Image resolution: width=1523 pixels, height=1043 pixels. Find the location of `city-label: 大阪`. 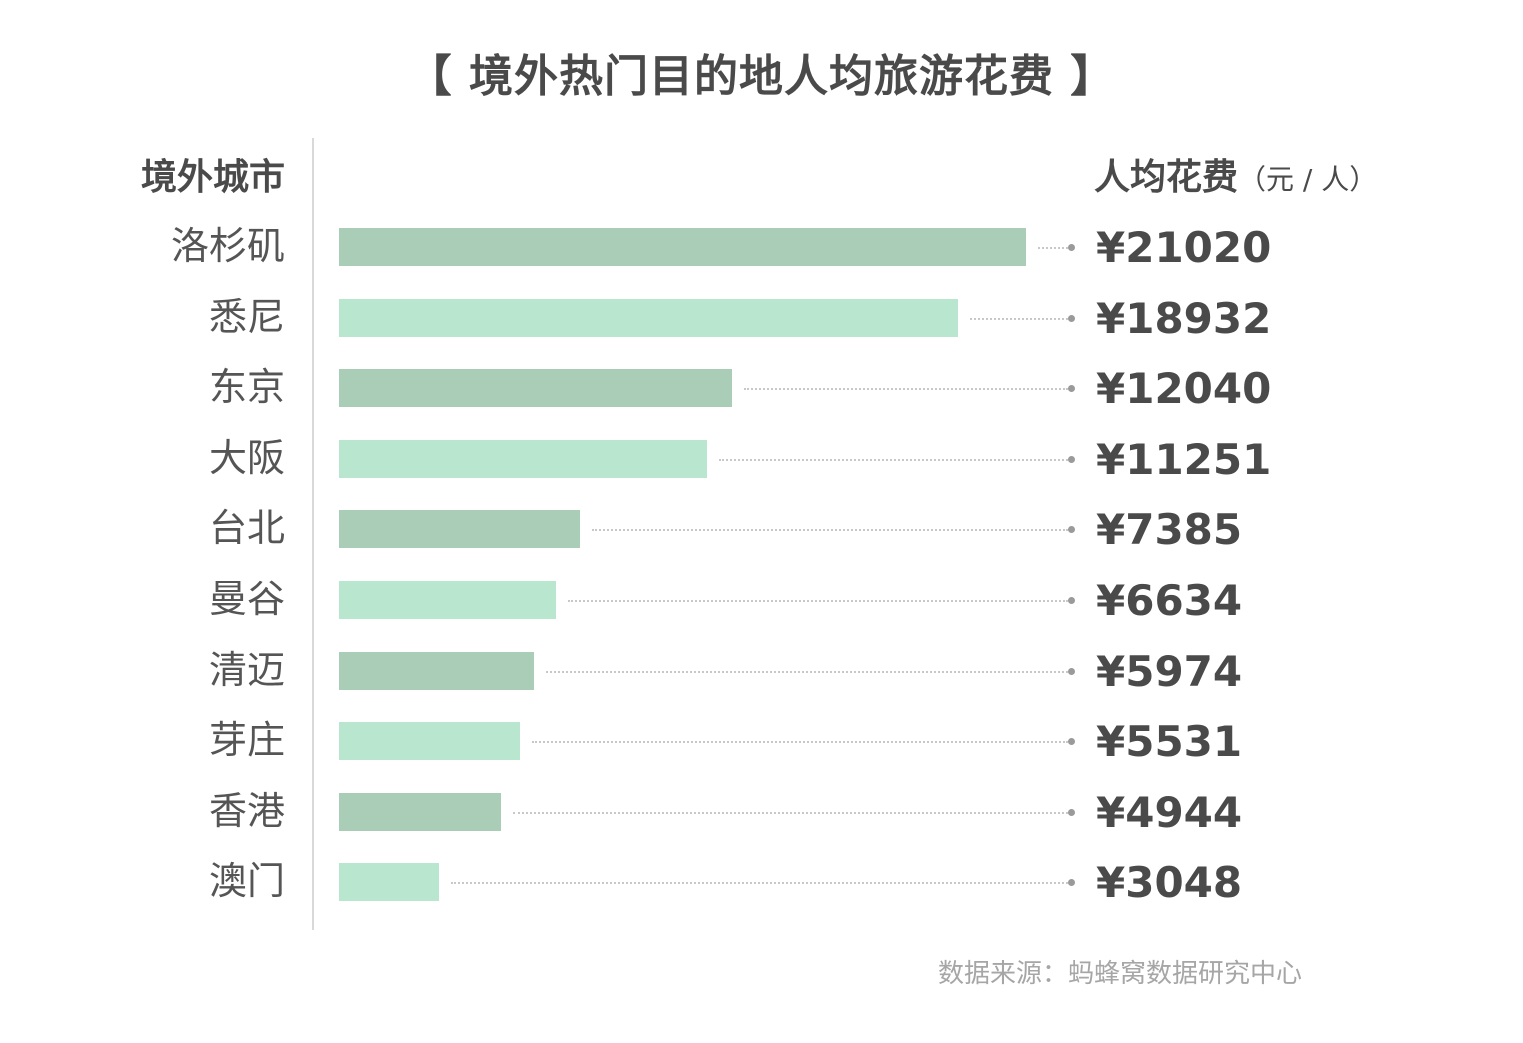

city-label: 大阪 is located at coordinates (246, 457).